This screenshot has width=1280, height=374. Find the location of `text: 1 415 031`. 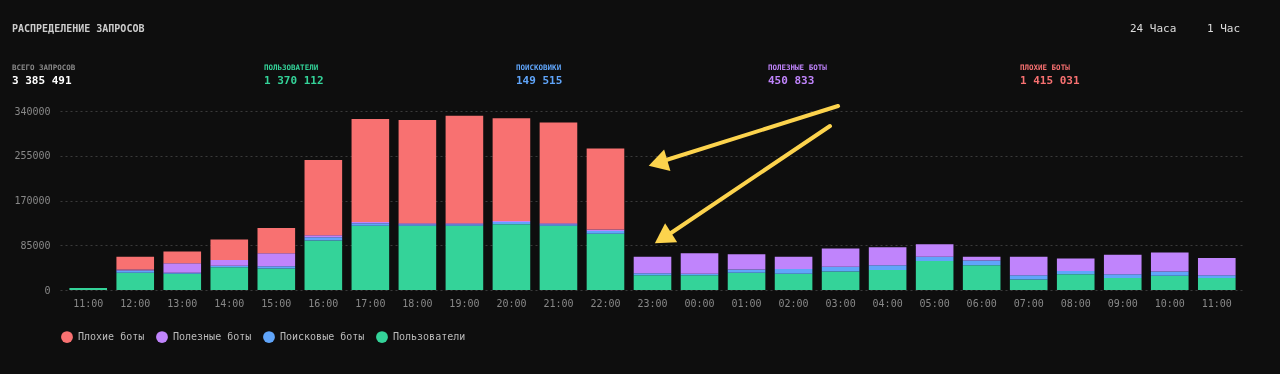

text: 1 415 031 is located at coordinates (1050, 80).